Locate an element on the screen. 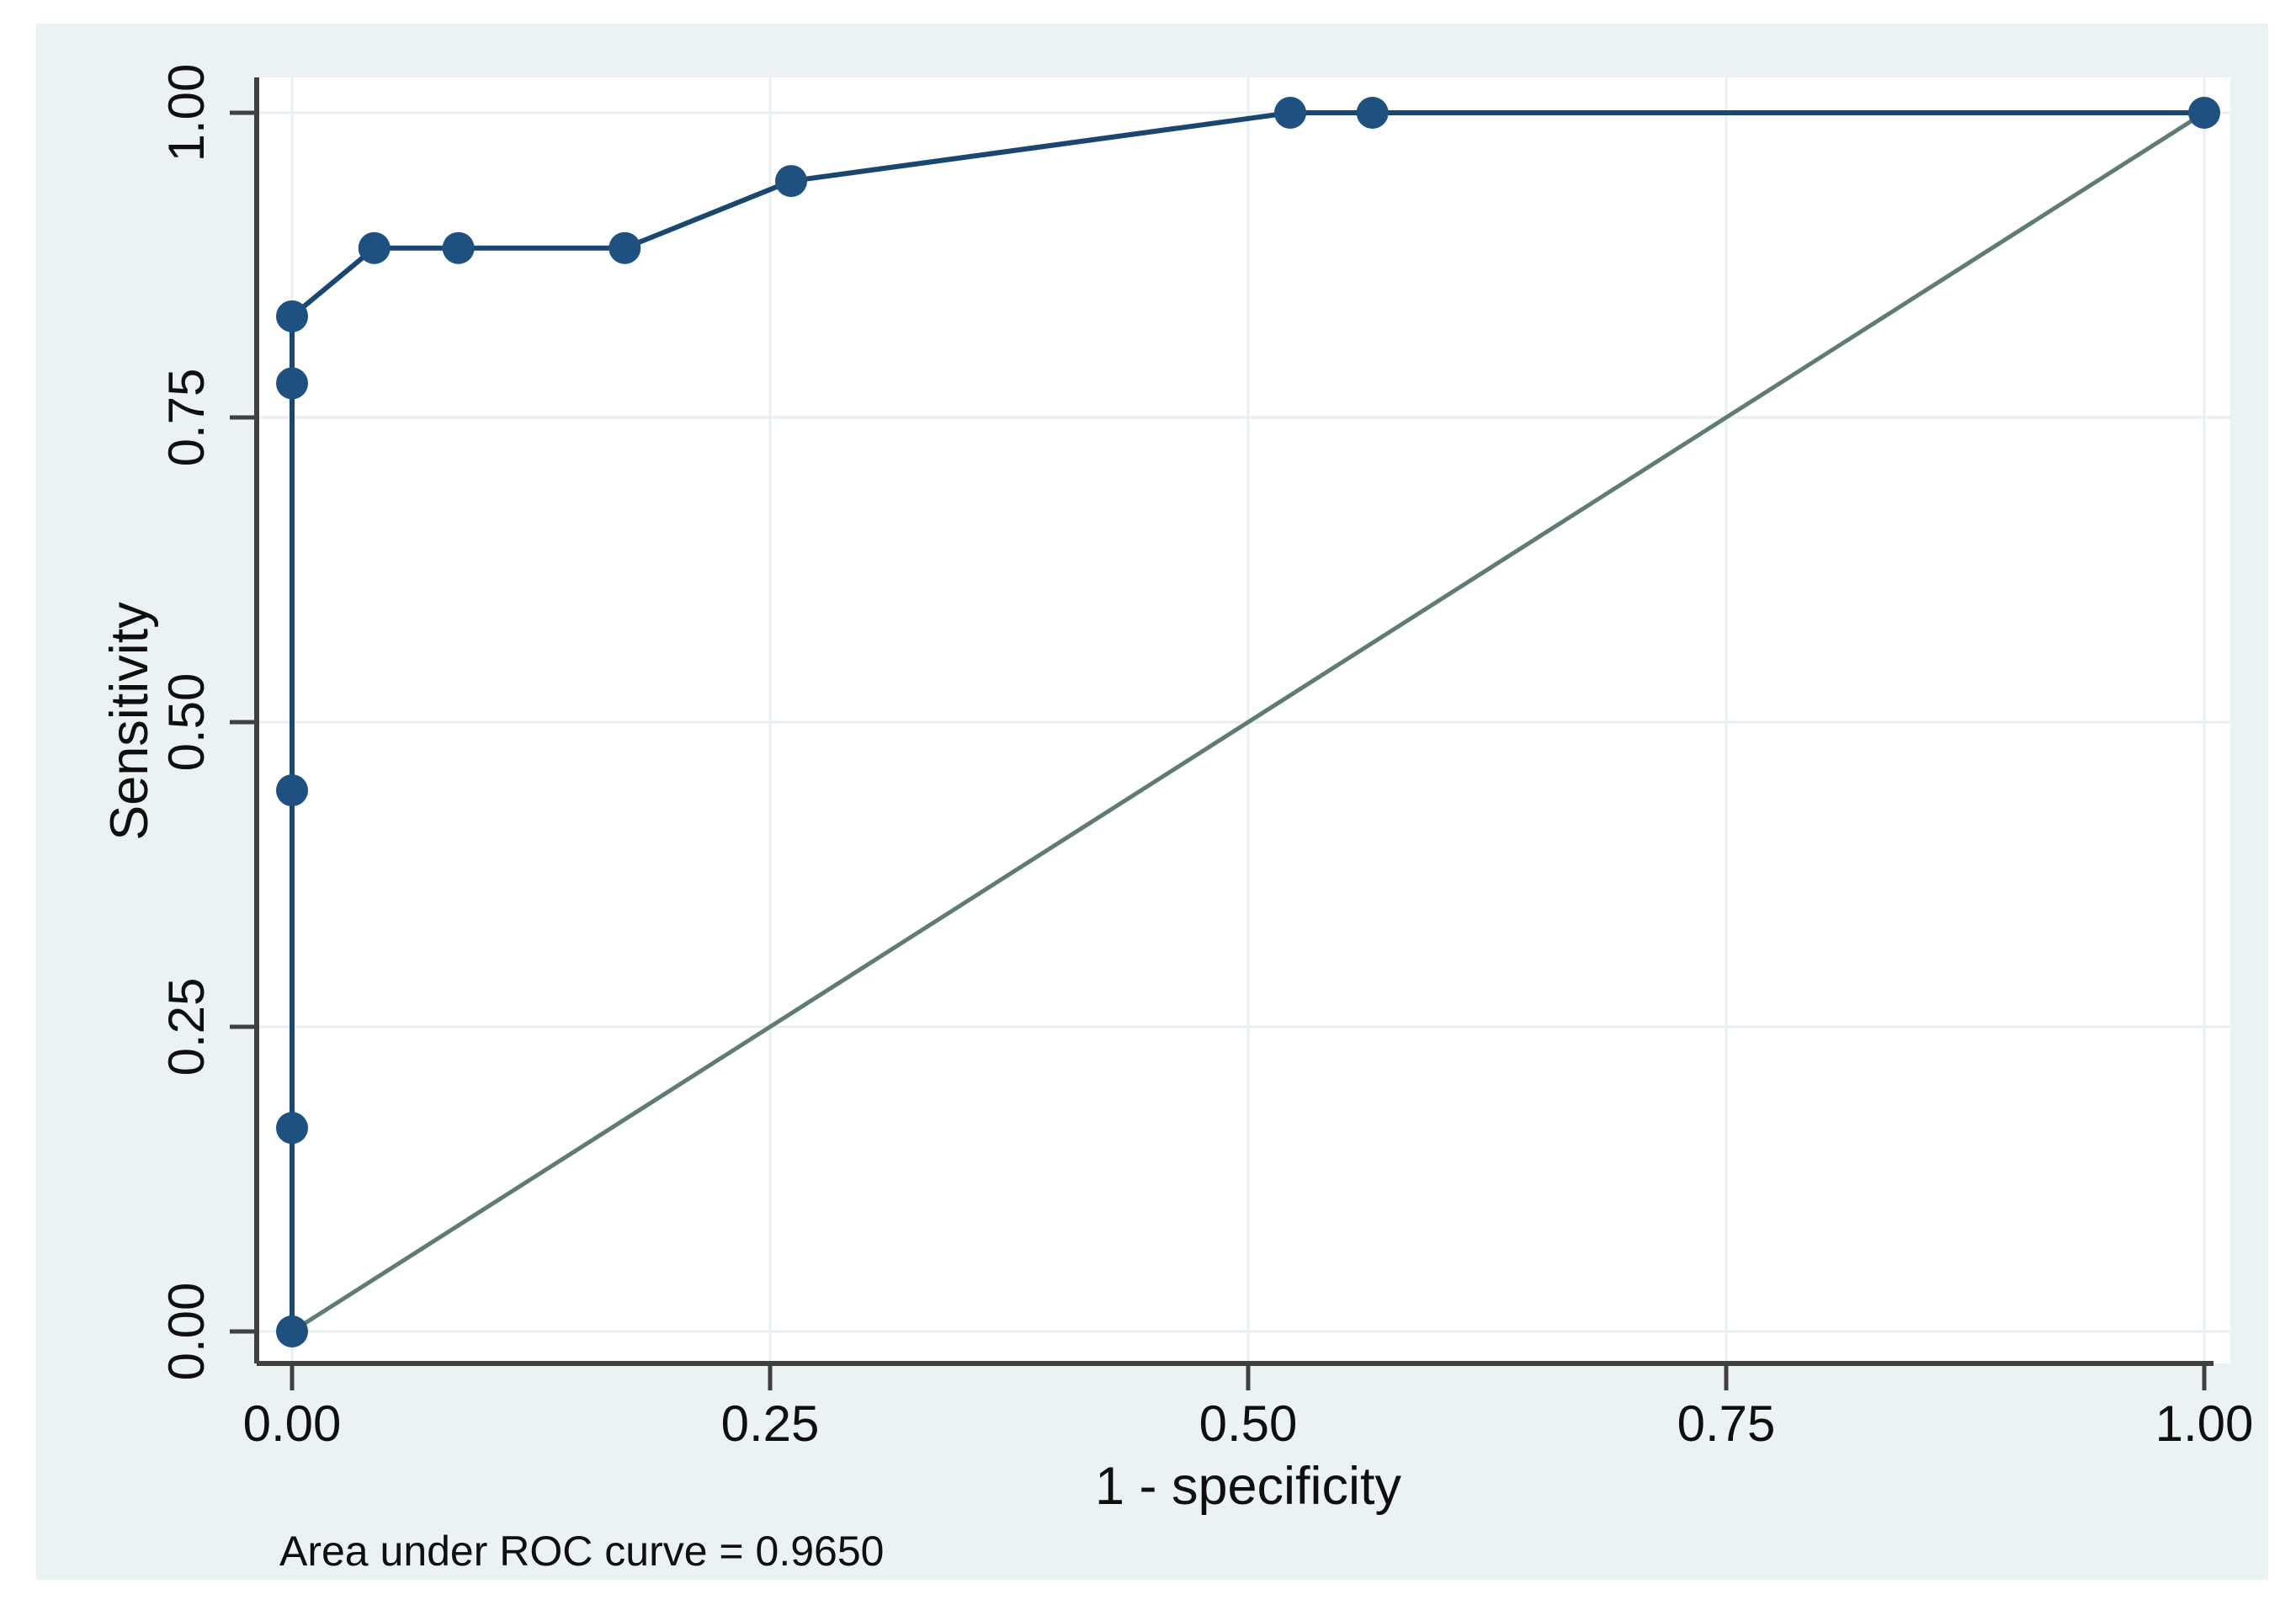 The height and width of the screenshot is (1605, 2296). y-tick-label: 0.50 is located at coordinates (186, 723).